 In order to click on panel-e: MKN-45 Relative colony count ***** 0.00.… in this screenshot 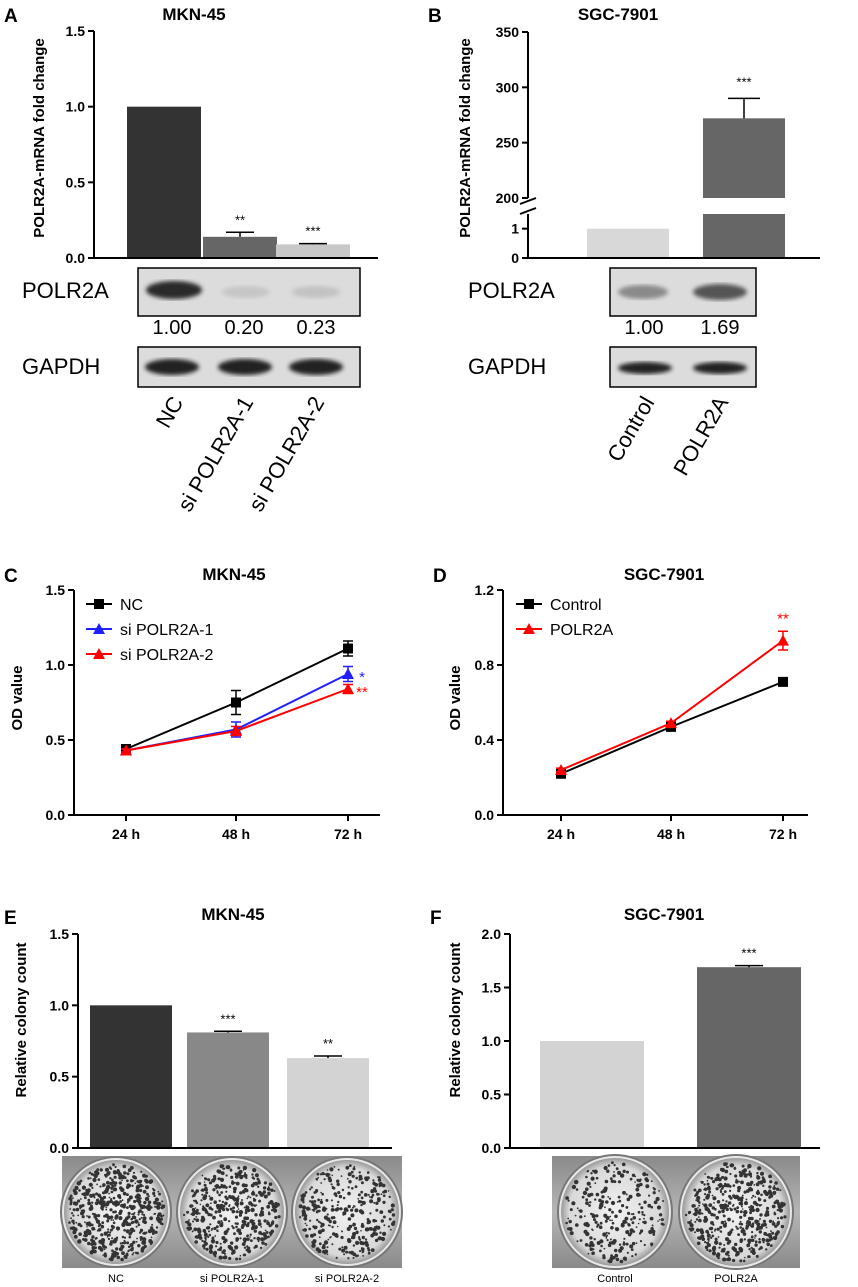, I will do `click(208, 1095)`.